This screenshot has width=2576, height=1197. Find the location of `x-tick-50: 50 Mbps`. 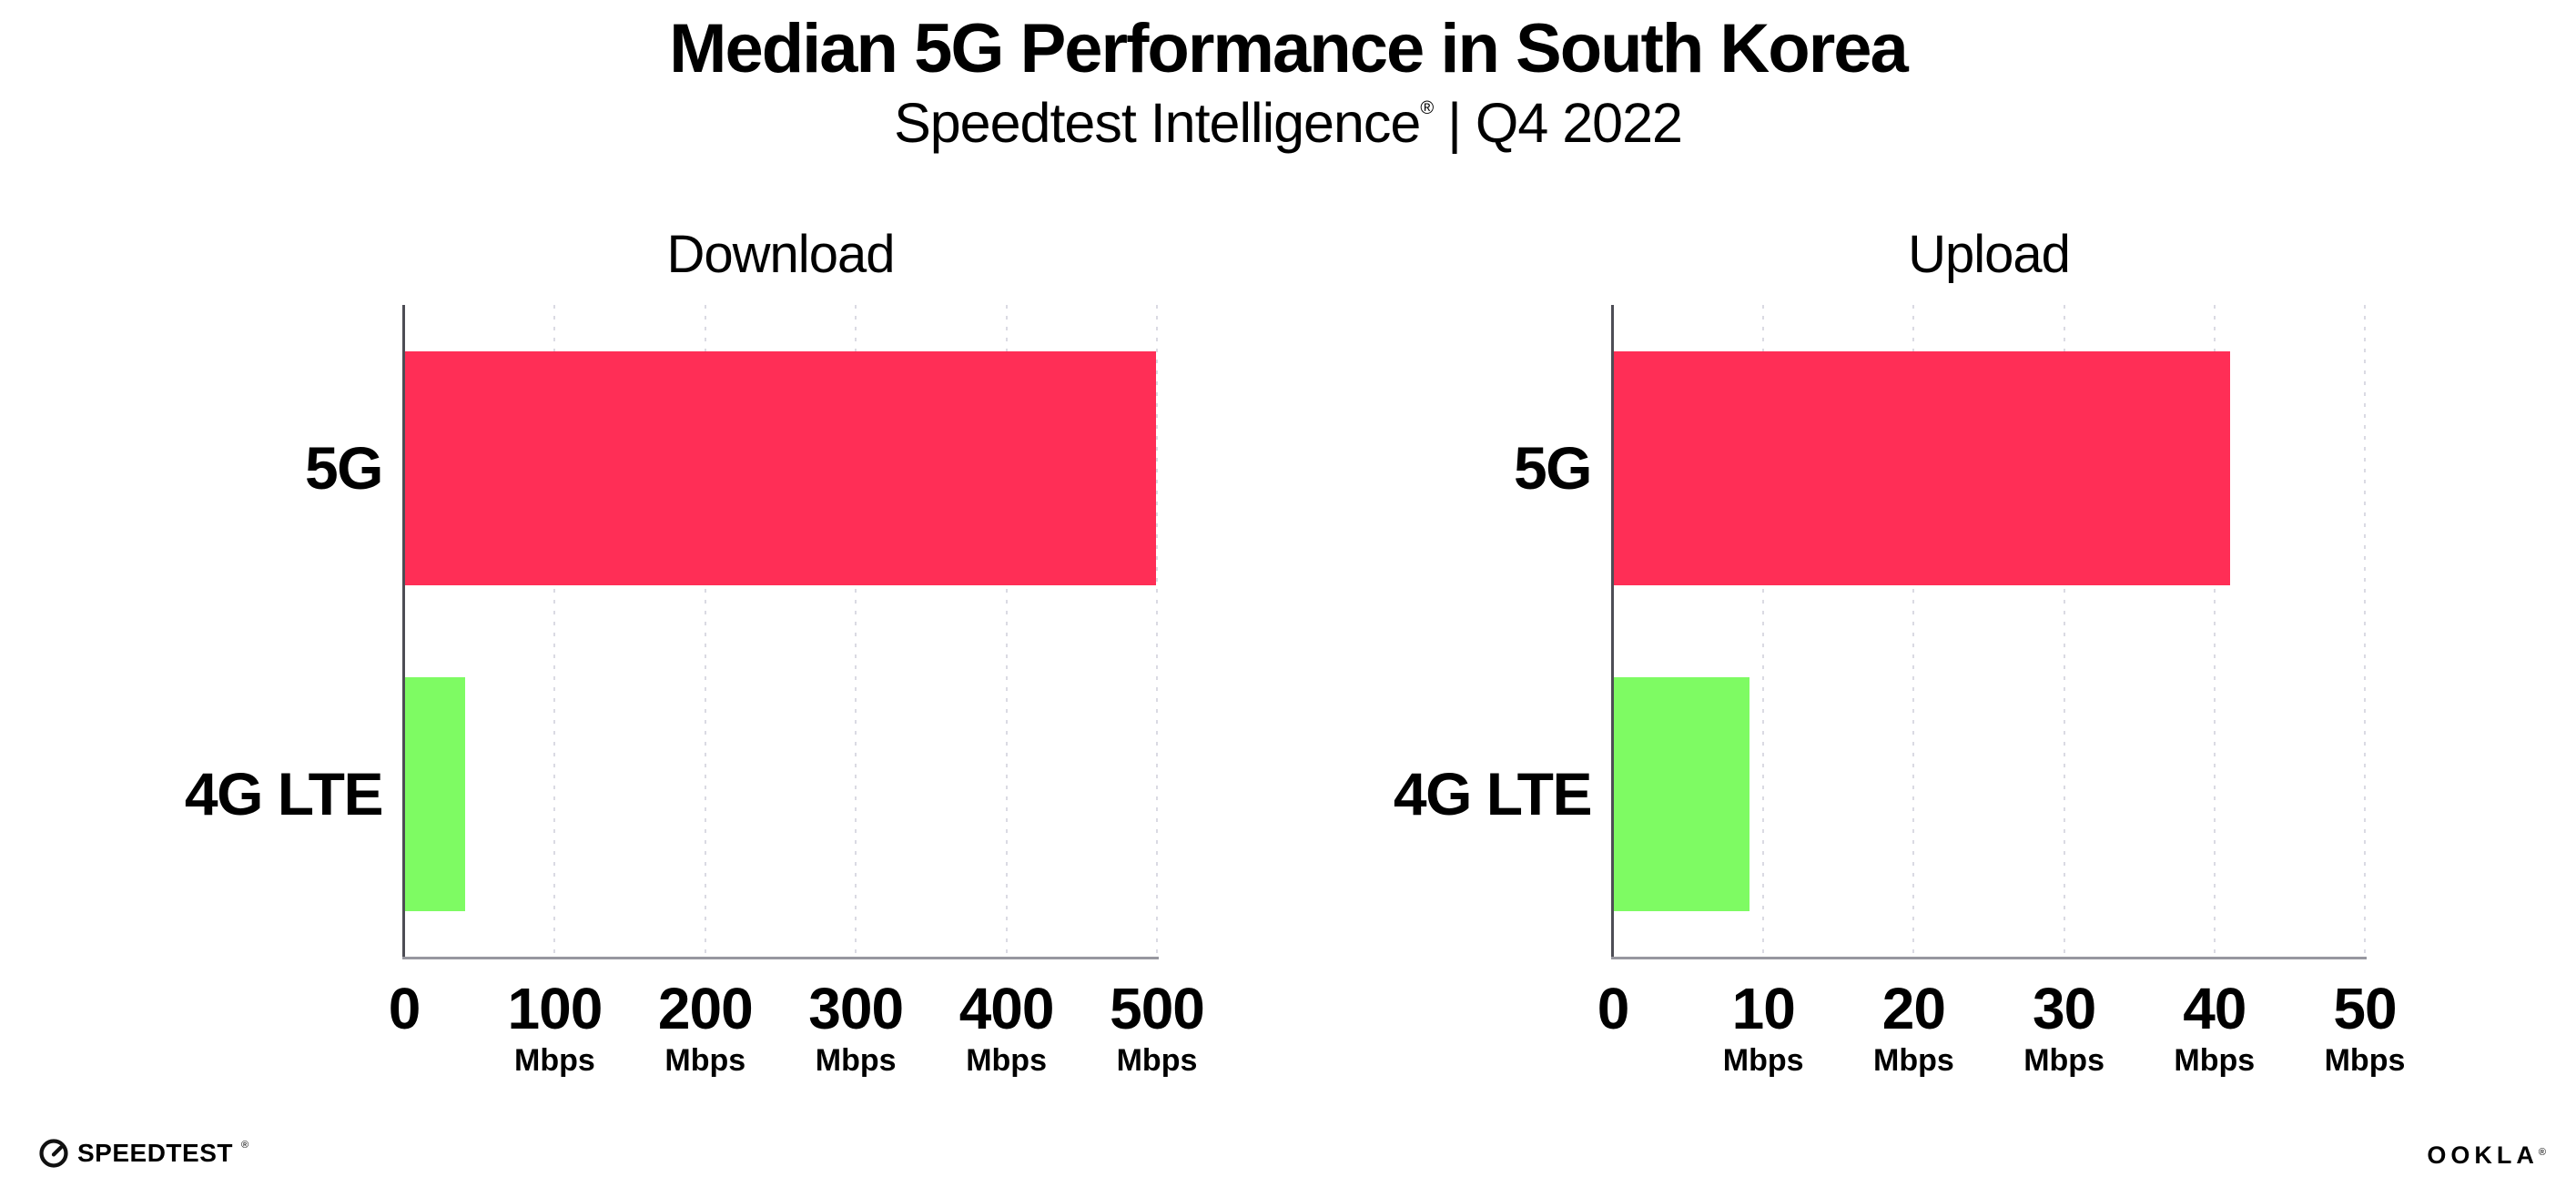

x-tick-50: 50 Mbps is located at coordinates (2365, 1027).